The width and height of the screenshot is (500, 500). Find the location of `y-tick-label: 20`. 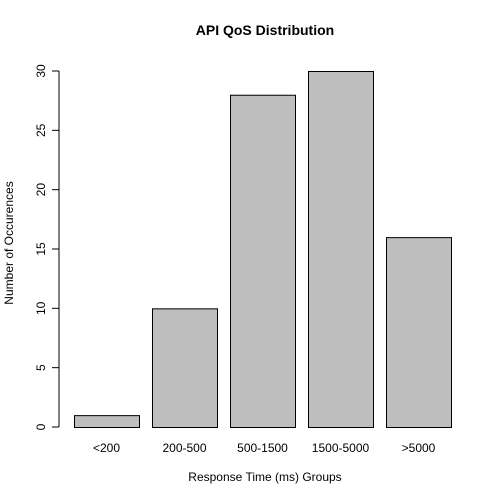

y-tick-label: 20 is located at coordinates (41, 190).